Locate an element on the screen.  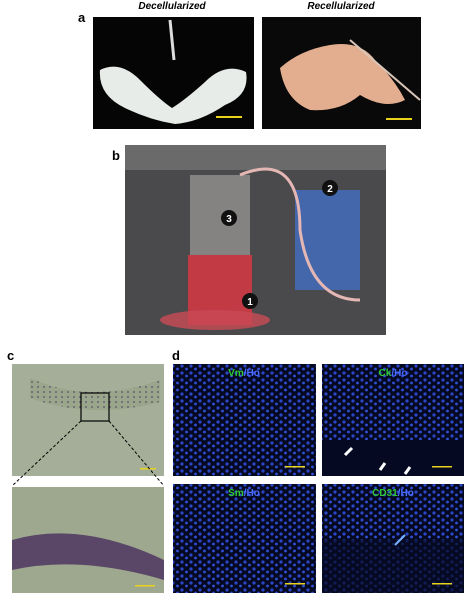
panel-title: Recellularized is located at coordinates (341, 6).